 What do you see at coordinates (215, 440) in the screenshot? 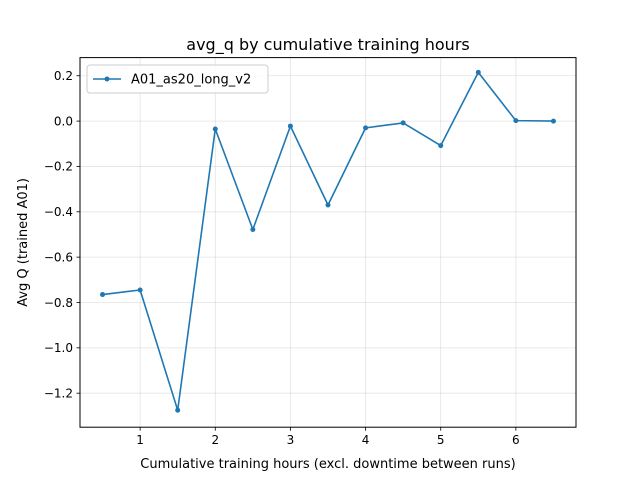
I see `x-tick-label: 2` at bounding box center [215, 440].